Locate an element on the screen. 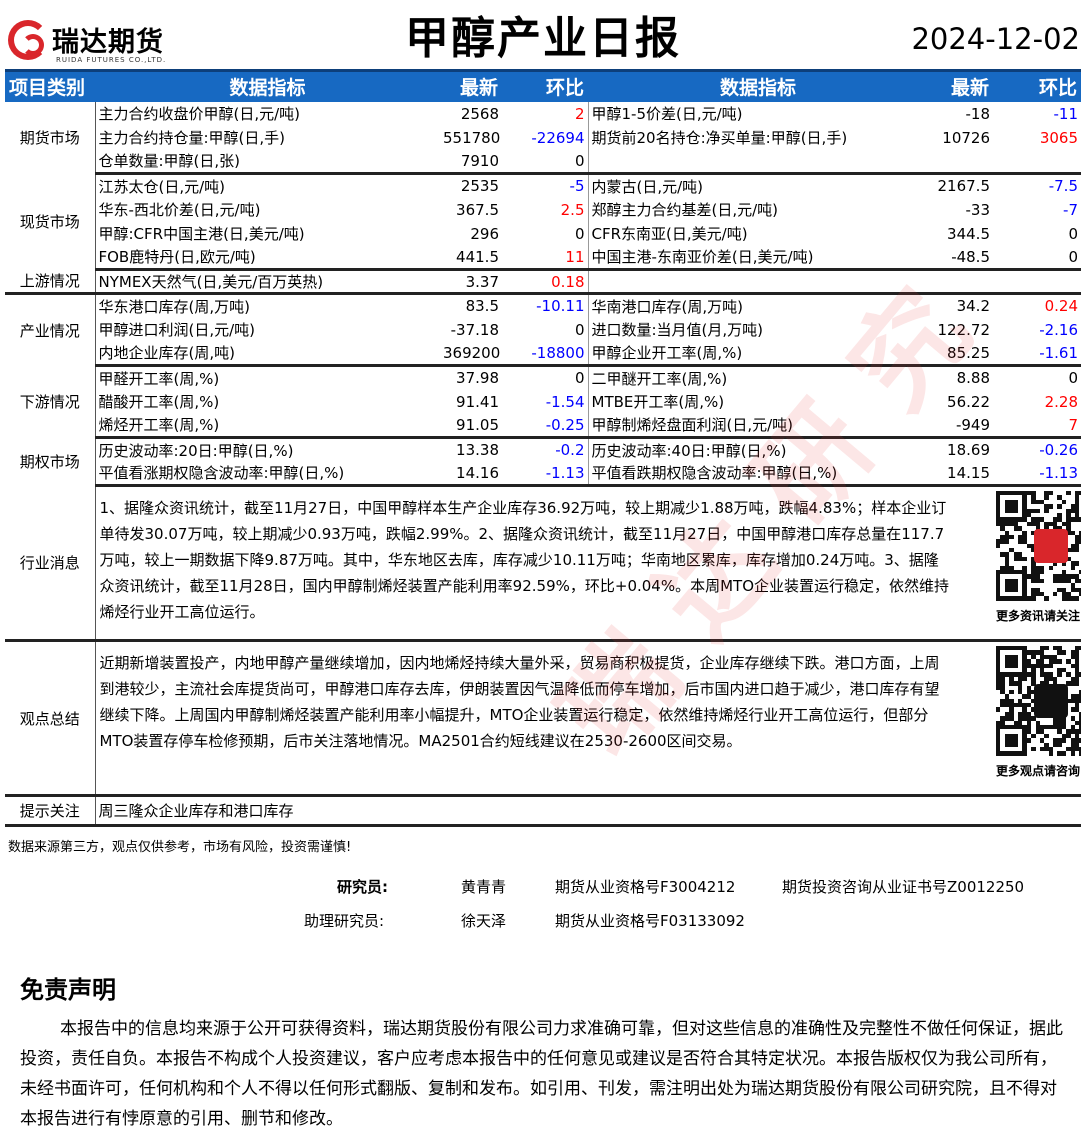  category-label: 产业情况 is located at coordinates (50, 329).